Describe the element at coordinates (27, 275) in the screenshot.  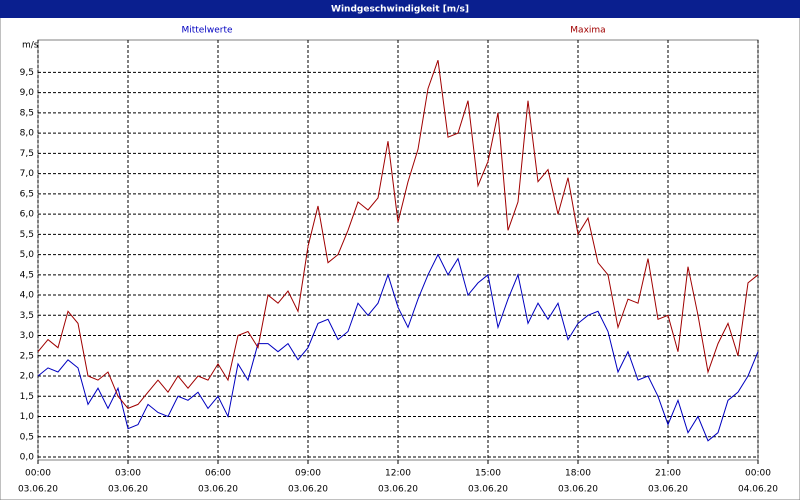
I see `y-tick-label: 4,5` at that location.